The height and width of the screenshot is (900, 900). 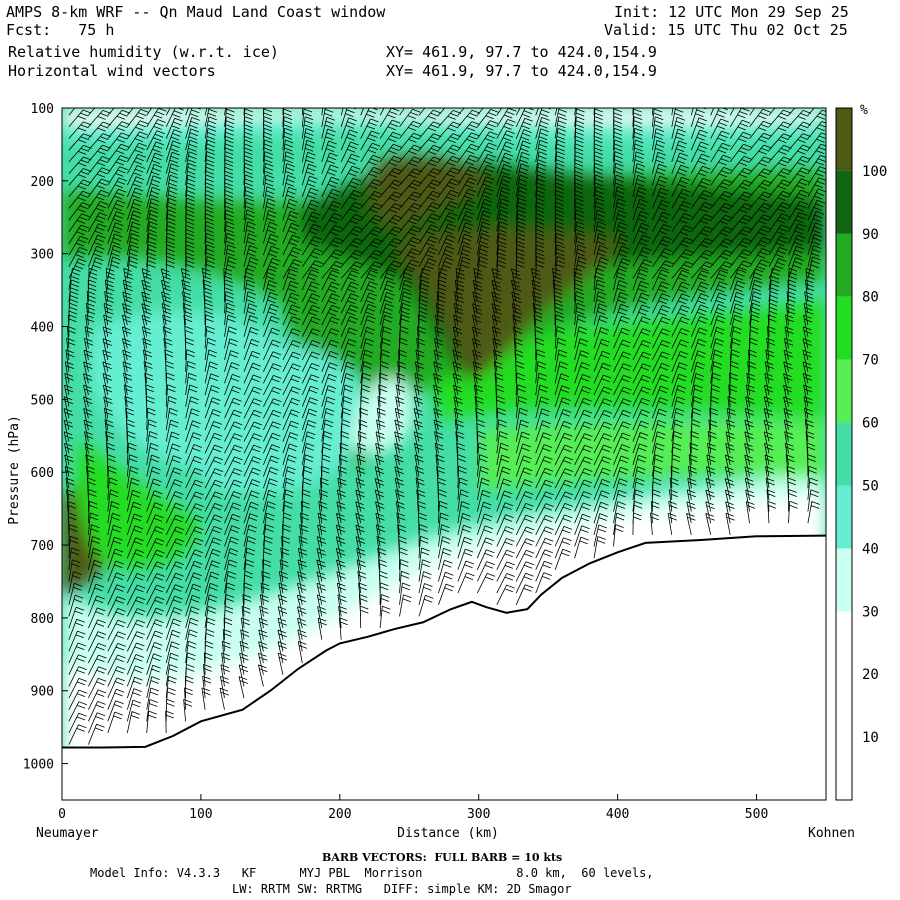 I want to click on colorbar-label: 90, so click(x=870, y=235).